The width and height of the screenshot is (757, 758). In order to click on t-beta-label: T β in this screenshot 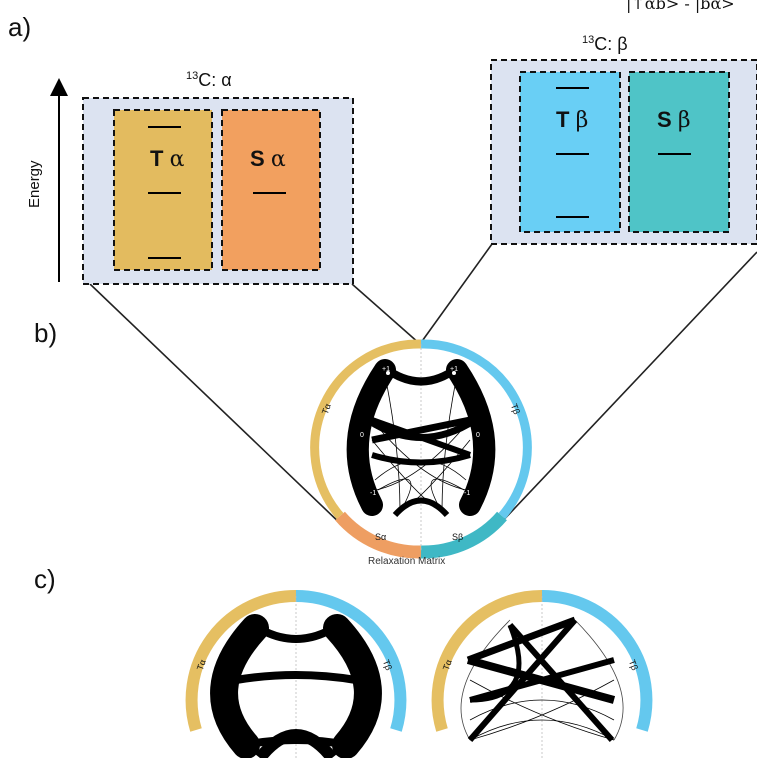, I will do `click(572, 120)`.